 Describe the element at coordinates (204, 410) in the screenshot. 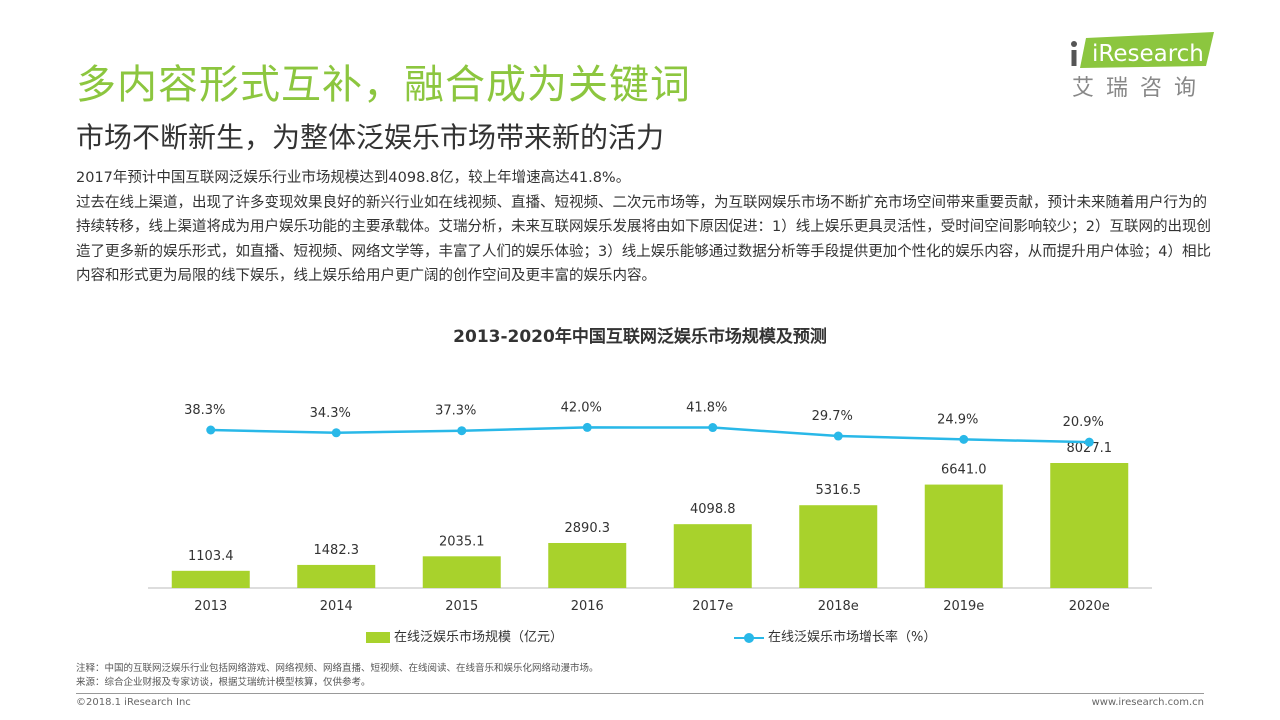

I see `growth-value-label: 38.3%` at that location.